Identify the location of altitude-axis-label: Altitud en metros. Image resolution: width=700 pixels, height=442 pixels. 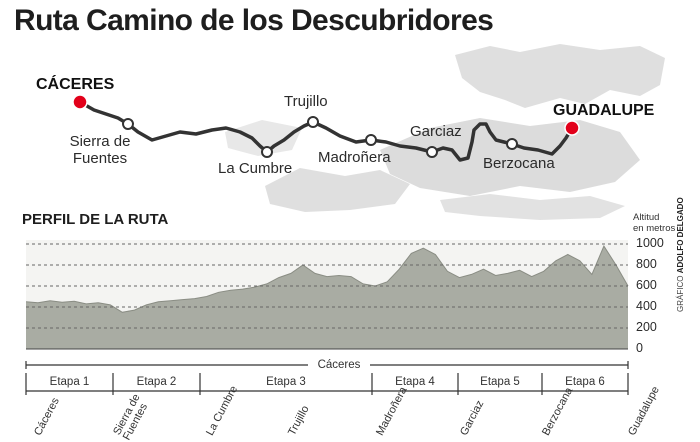
(654, 223).